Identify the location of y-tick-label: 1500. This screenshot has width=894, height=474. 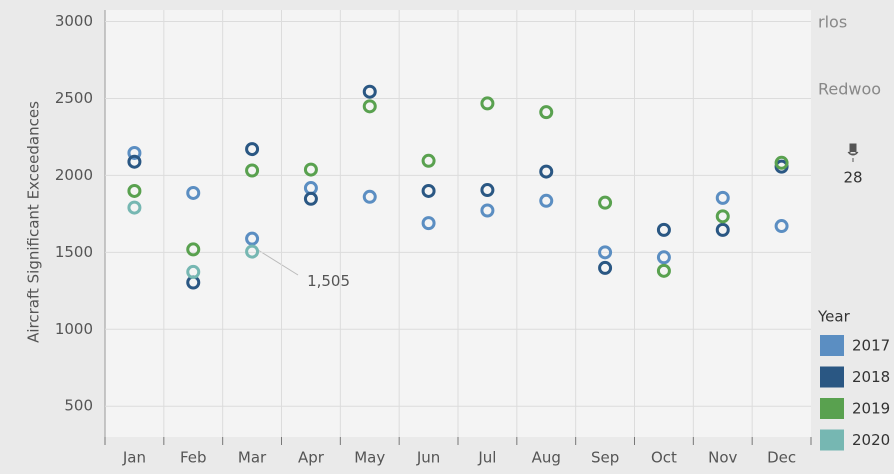
(74, 252).